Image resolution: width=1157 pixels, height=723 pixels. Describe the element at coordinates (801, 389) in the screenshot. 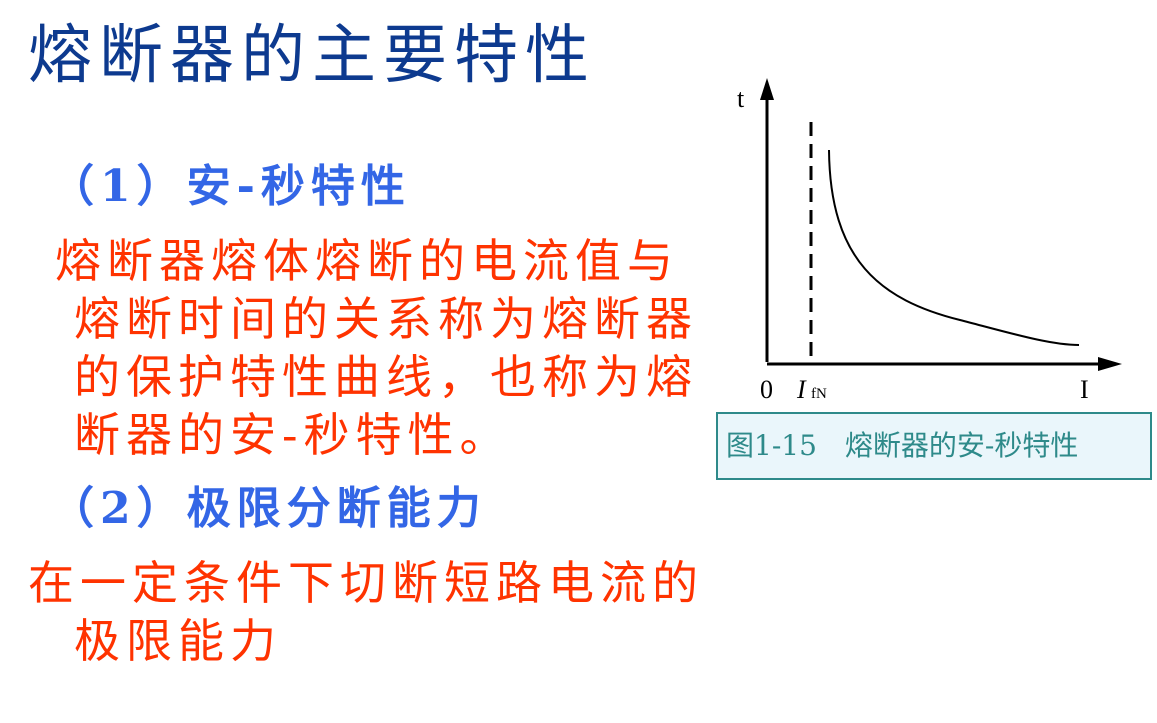

I see `ifn-label: I` at that location.